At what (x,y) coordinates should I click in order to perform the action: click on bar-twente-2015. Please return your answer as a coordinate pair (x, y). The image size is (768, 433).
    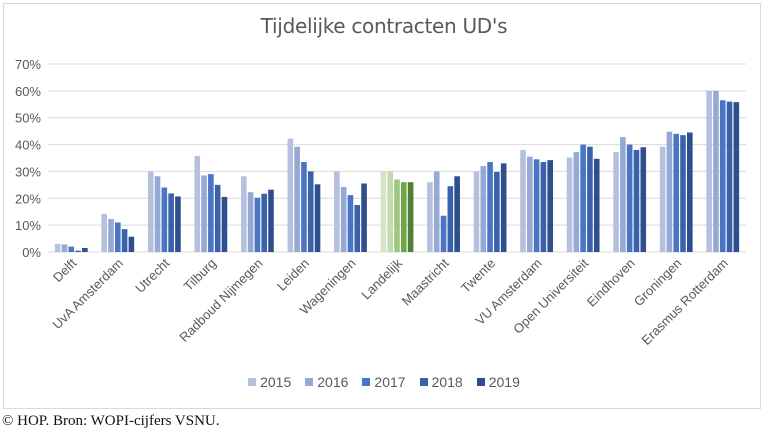
    Looking at the image, I should click on (476, 211).